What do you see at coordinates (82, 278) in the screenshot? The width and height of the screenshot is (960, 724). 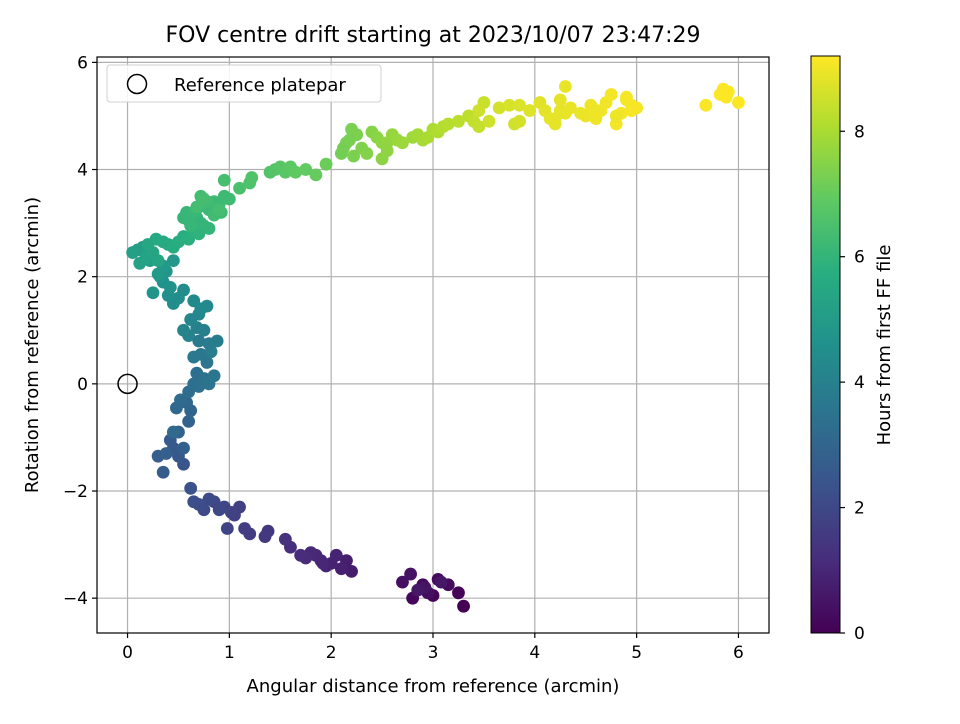 I see `y-tick-label: 2` at bounding box center [82, 278].